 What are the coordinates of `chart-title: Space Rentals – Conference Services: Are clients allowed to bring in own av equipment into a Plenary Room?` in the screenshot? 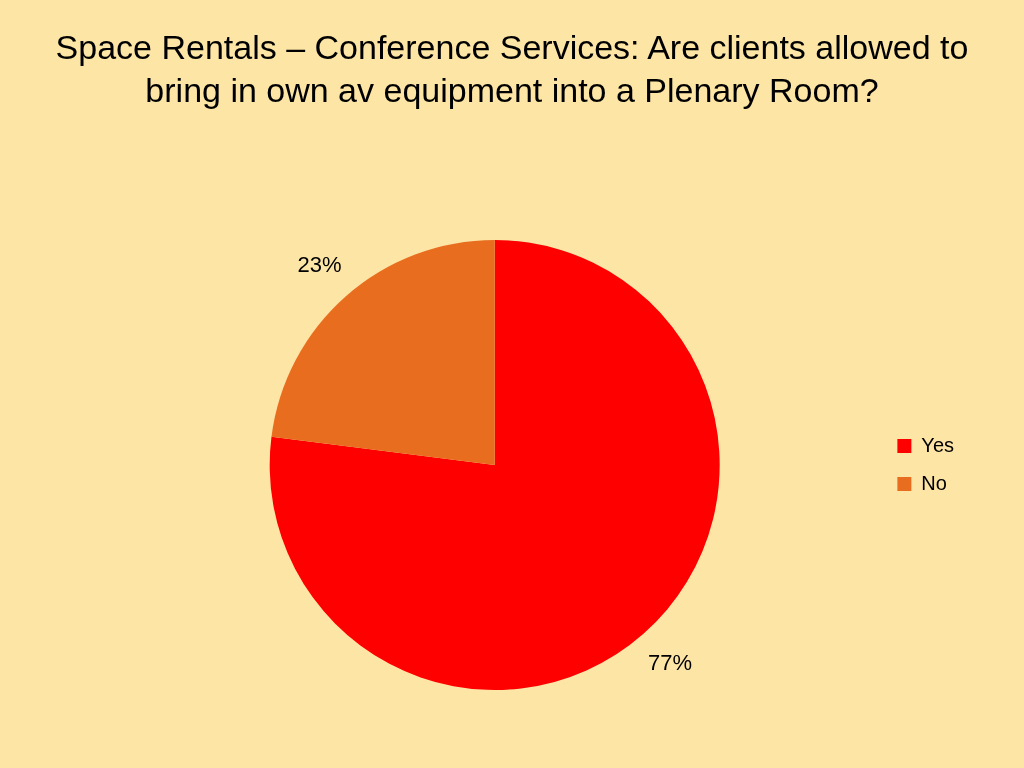 It's located at (512, 69).